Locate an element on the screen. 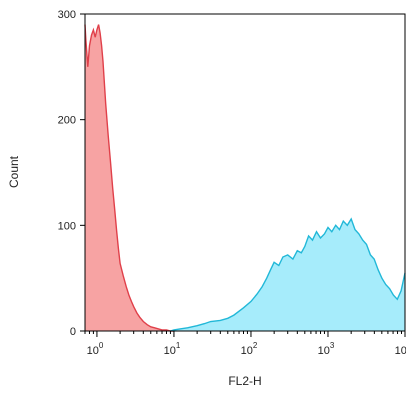 The width and height of the screenshot is (406, 393). y-tick-label: 300 is located at coordinates (67, 15).